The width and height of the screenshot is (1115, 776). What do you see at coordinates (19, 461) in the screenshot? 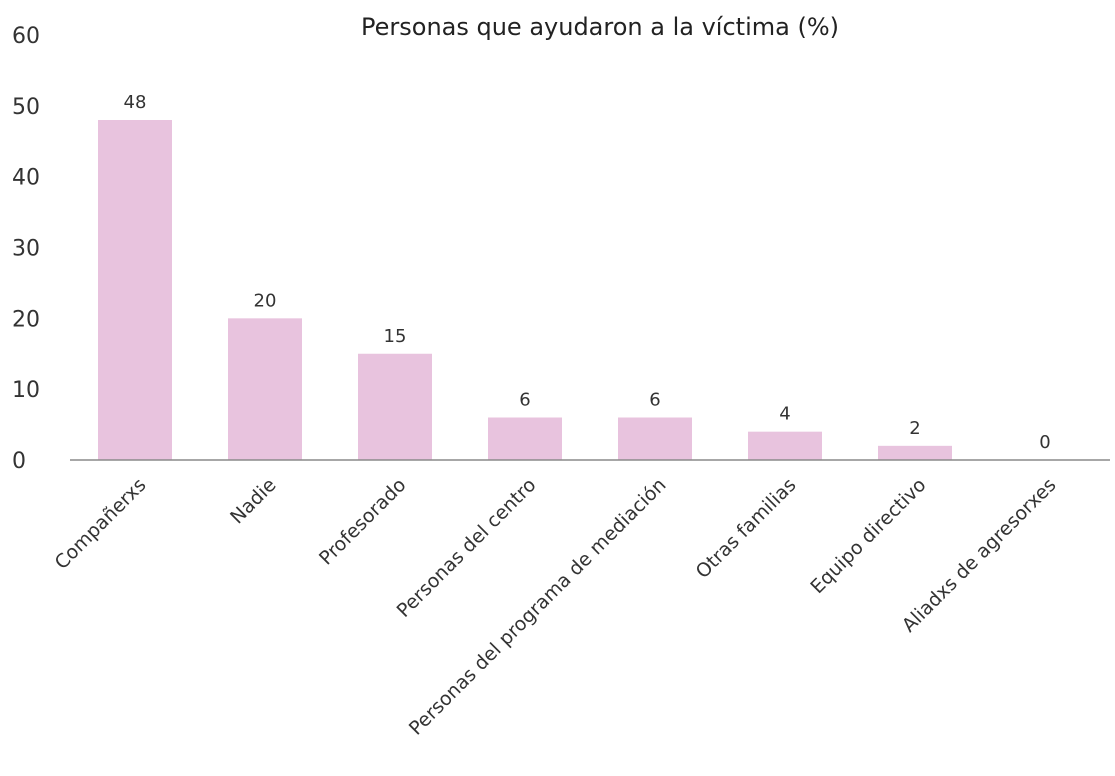
I see `y-tick-label: 0` at bounding box center [19, 461].